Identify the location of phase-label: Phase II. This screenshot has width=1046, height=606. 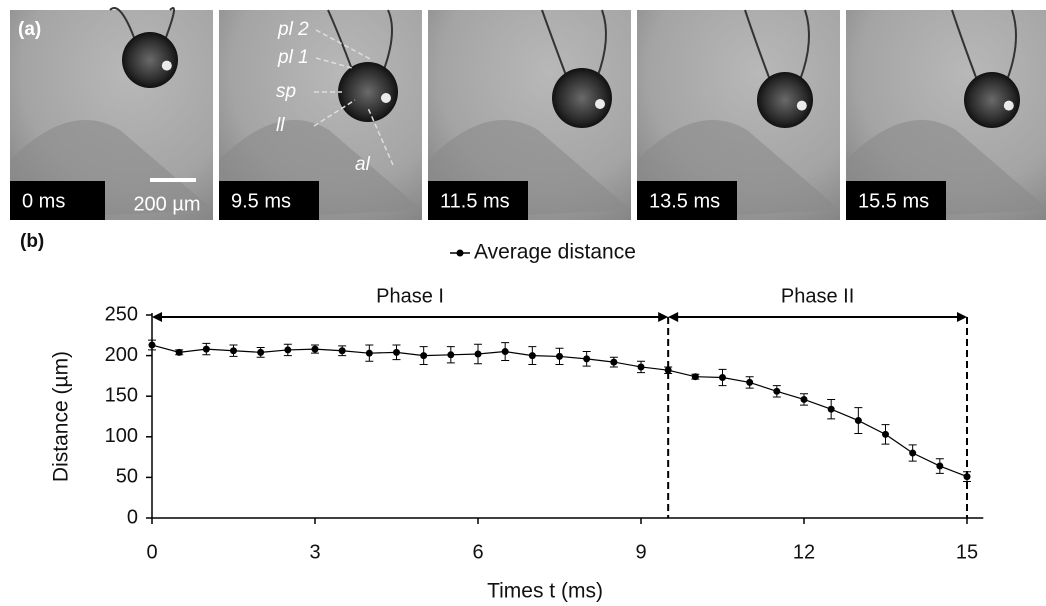
(817, 296).